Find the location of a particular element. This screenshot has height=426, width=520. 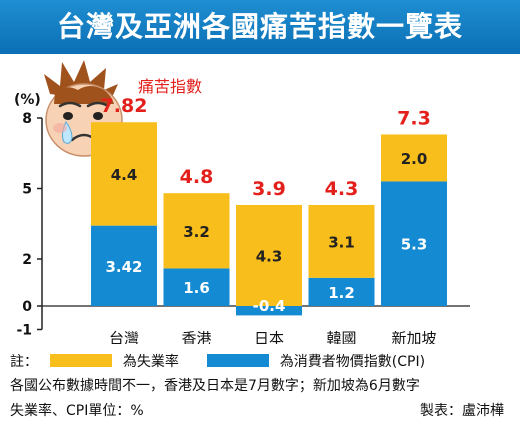

label-total: 7.82 is located at coordinates (124, 106).